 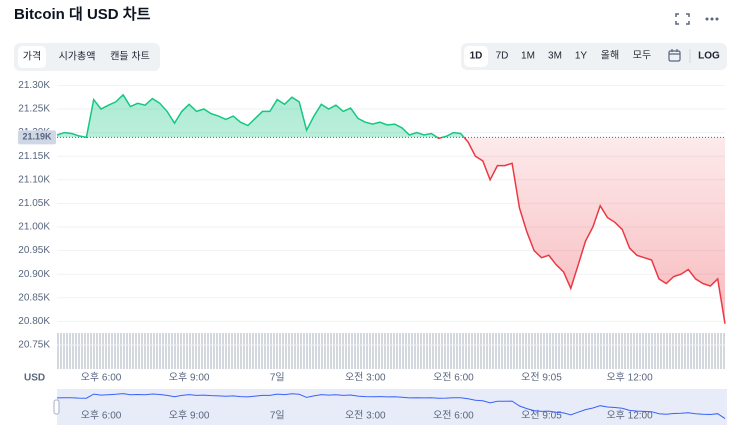 What do you see at coordinates (34, 203) in the screenshot?
I see `y-tick-label: 21.05K` at bounding box center [34, 203].